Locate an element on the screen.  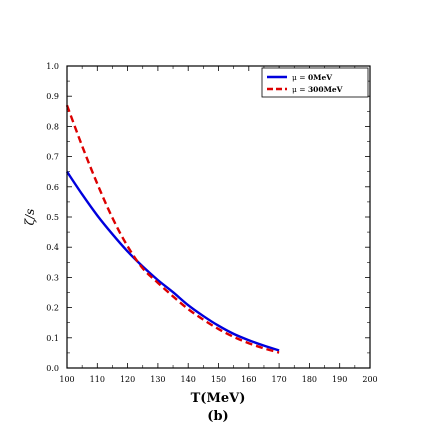
legend-box is located at coordinates (315, 82).